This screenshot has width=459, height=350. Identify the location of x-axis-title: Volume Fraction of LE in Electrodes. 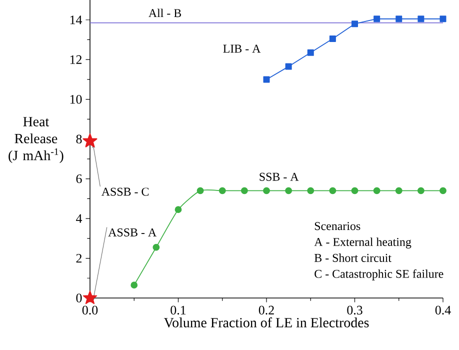
(266, 322).